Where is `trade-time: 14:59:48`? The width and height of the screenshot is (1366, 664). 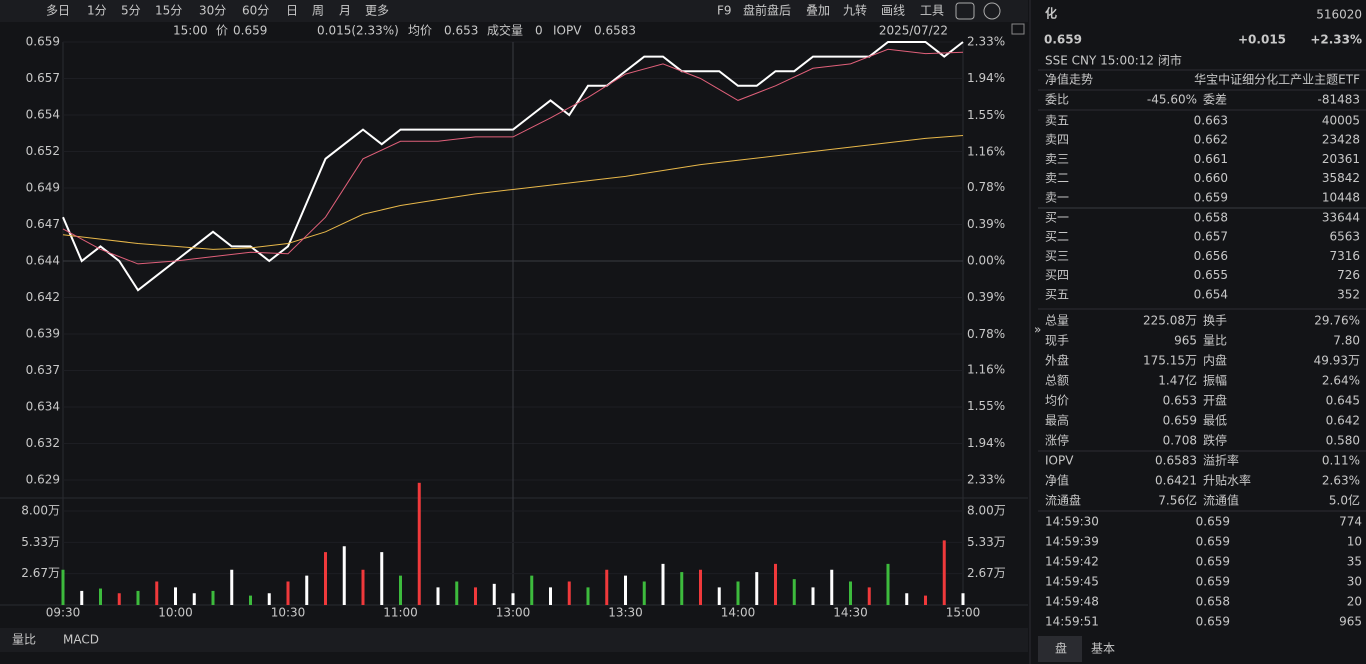
trade-time: 14:59:48 is located at coordinates (1072, 602).